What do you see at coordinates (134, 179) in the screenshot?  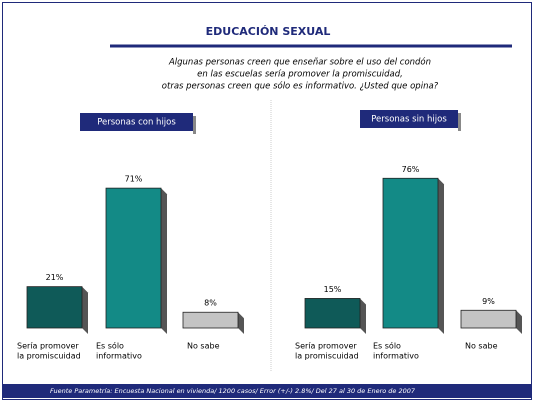 I see `value-label: 71%` at bounding box center [134, 179].